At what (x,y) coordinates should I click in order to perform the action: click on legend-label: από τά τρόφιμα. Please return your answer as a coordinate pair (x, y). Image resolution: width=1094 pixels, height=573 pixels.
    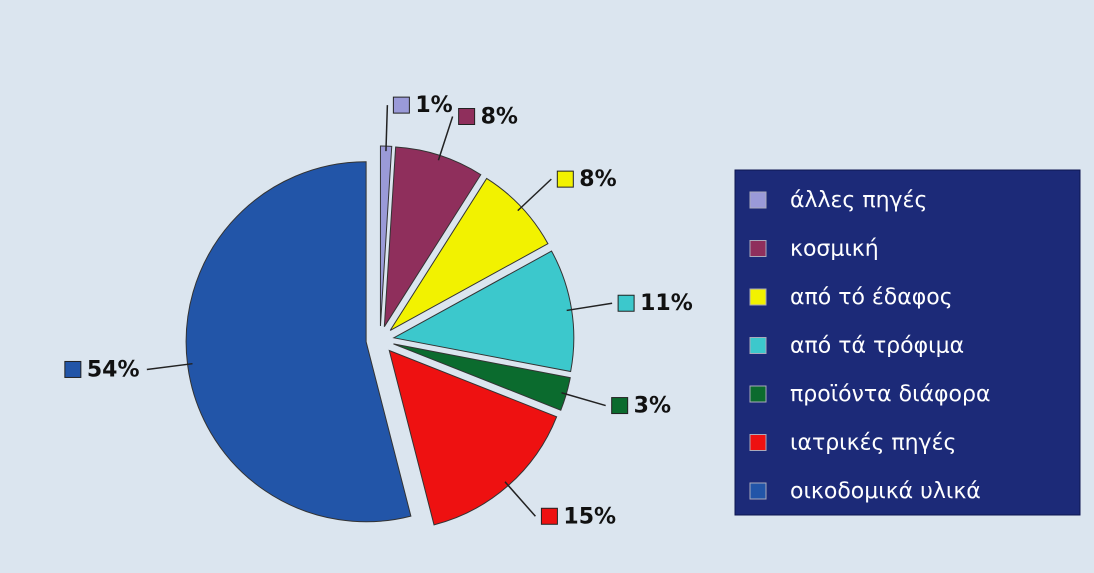
    Looking at the image, I should click on (877, 346).